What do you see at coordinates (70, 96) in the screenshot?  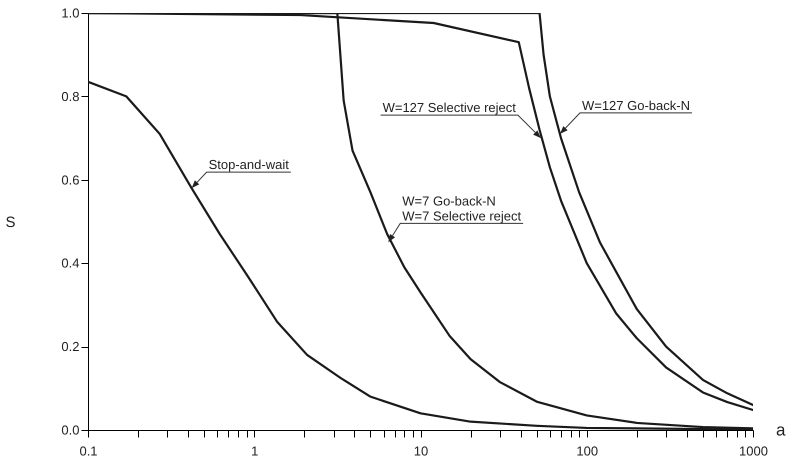 I see `y-tick-label: 0.8` at bounding box center [70, 96].